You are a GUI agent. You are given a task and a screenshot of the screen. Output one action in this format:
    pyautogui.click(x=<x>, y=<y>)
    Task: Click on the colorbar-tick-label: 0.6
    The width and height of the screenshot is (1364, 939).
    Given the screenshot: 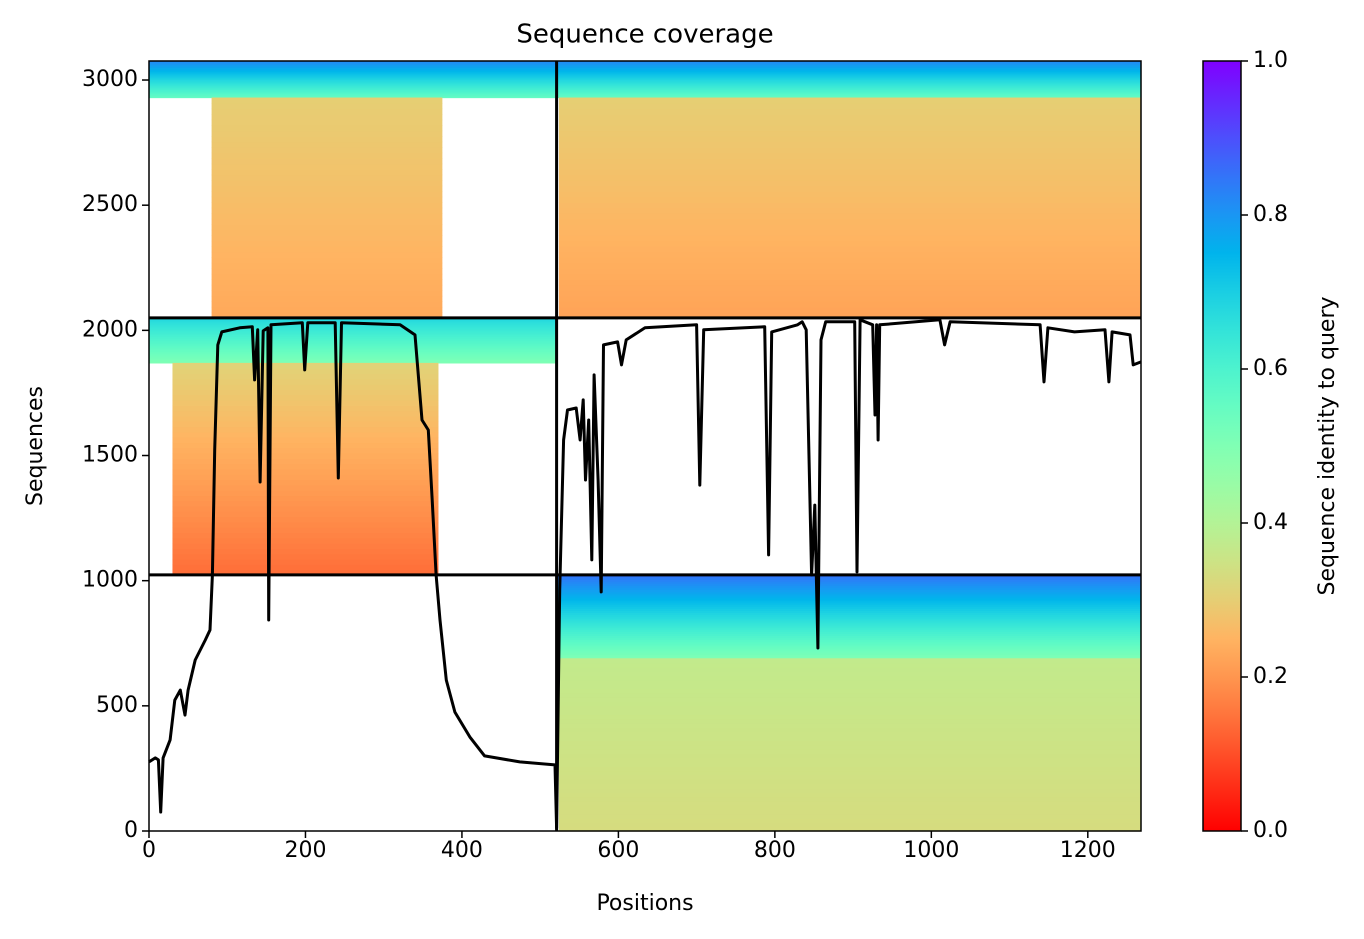 What is the action you would take?
    pyautogui.click(x=1270, y=368)
    